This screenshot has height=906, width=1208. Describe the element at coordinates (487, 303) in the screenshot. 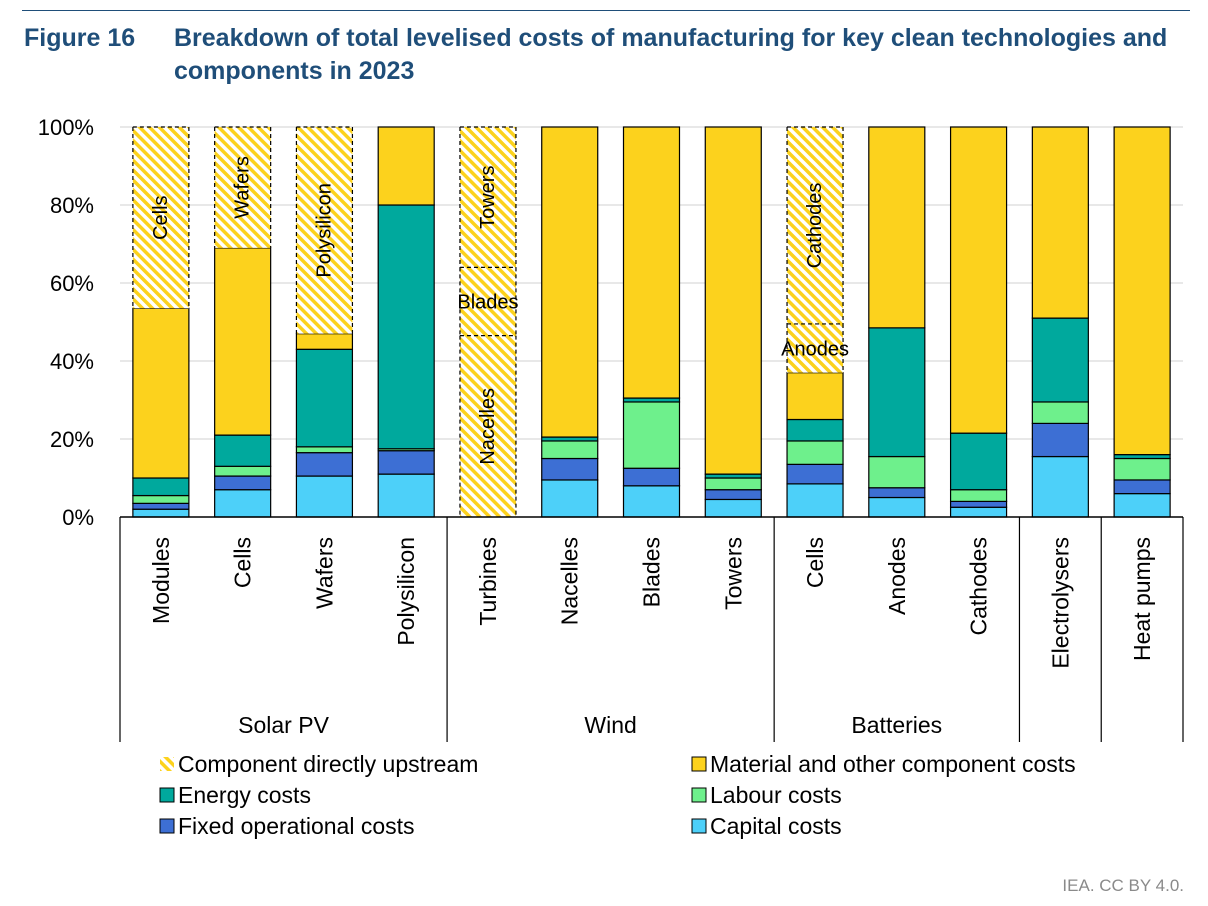

I see `upstream-label: Blades` at that location.